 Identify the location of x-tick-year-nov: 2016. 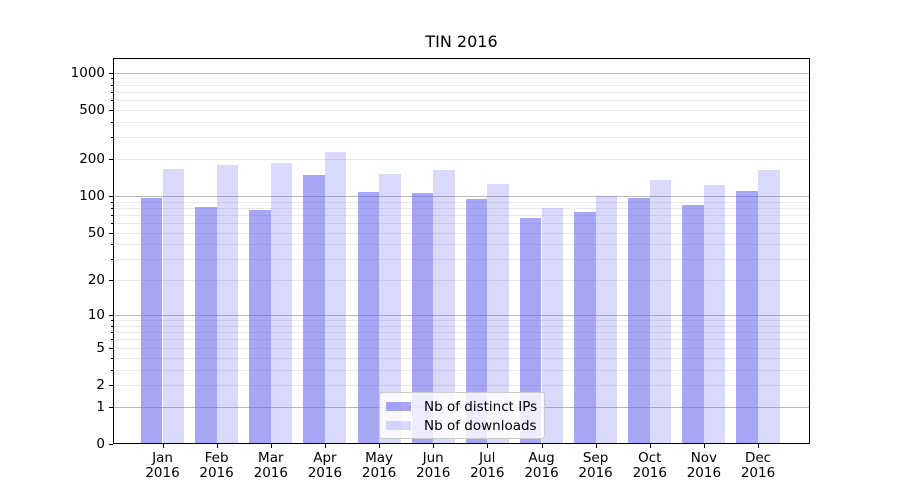
(704, 472).